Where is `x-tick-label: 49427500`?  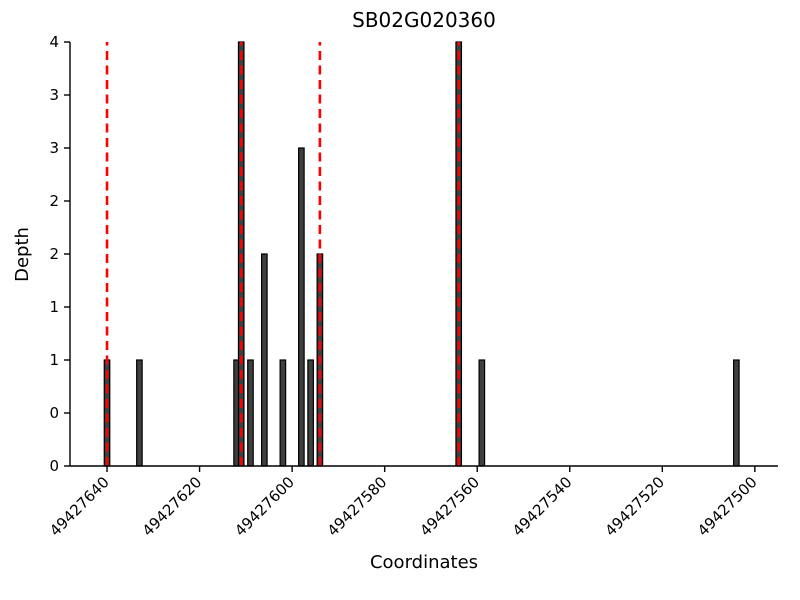 x-tick-label: 49427500 is located at coordinates (727, 506).